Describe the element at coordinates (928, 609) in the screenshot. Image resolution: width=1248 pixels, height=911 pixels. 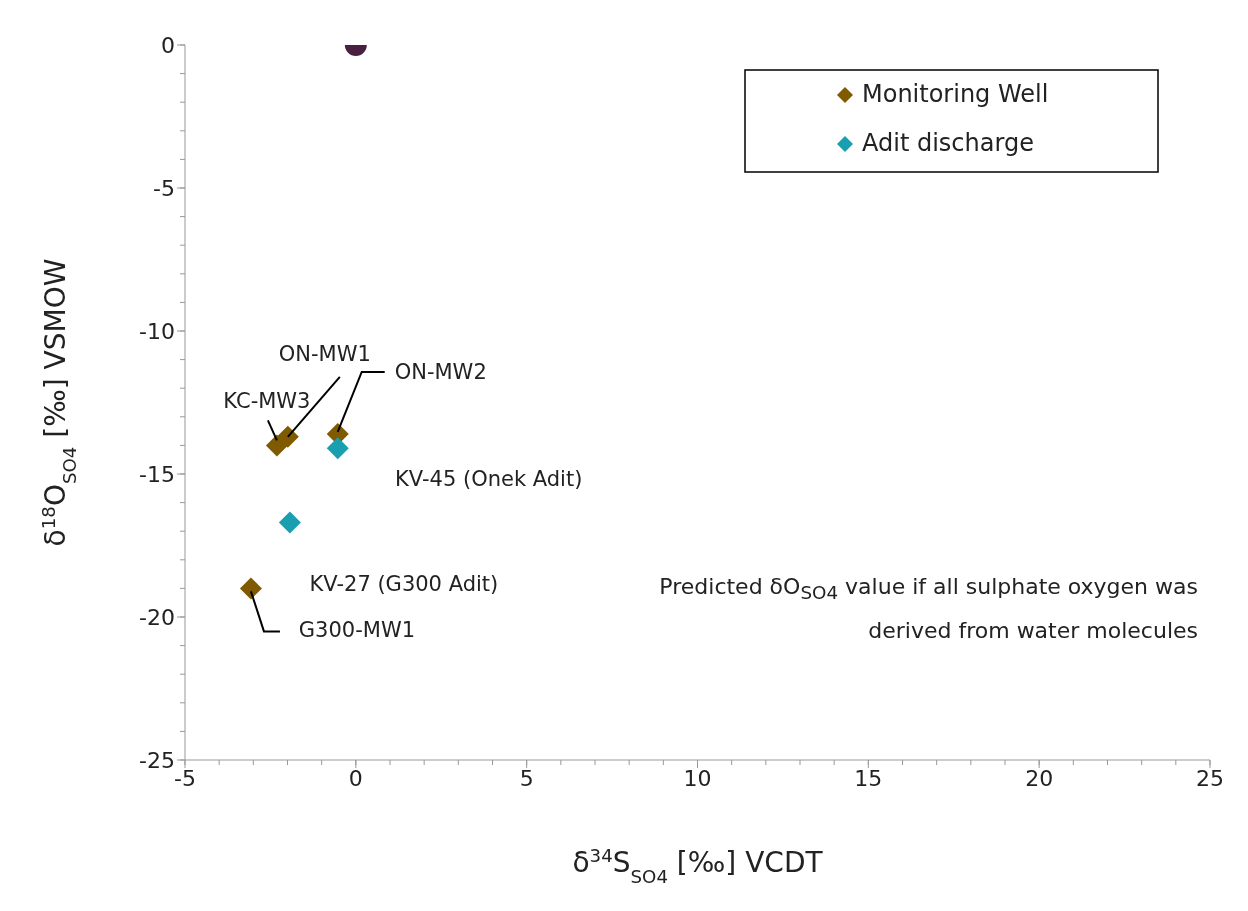
I see `annotation: Predicted δO$_{SO4}$ value if all sulphate oxygen was derived from water molecules` at that location.